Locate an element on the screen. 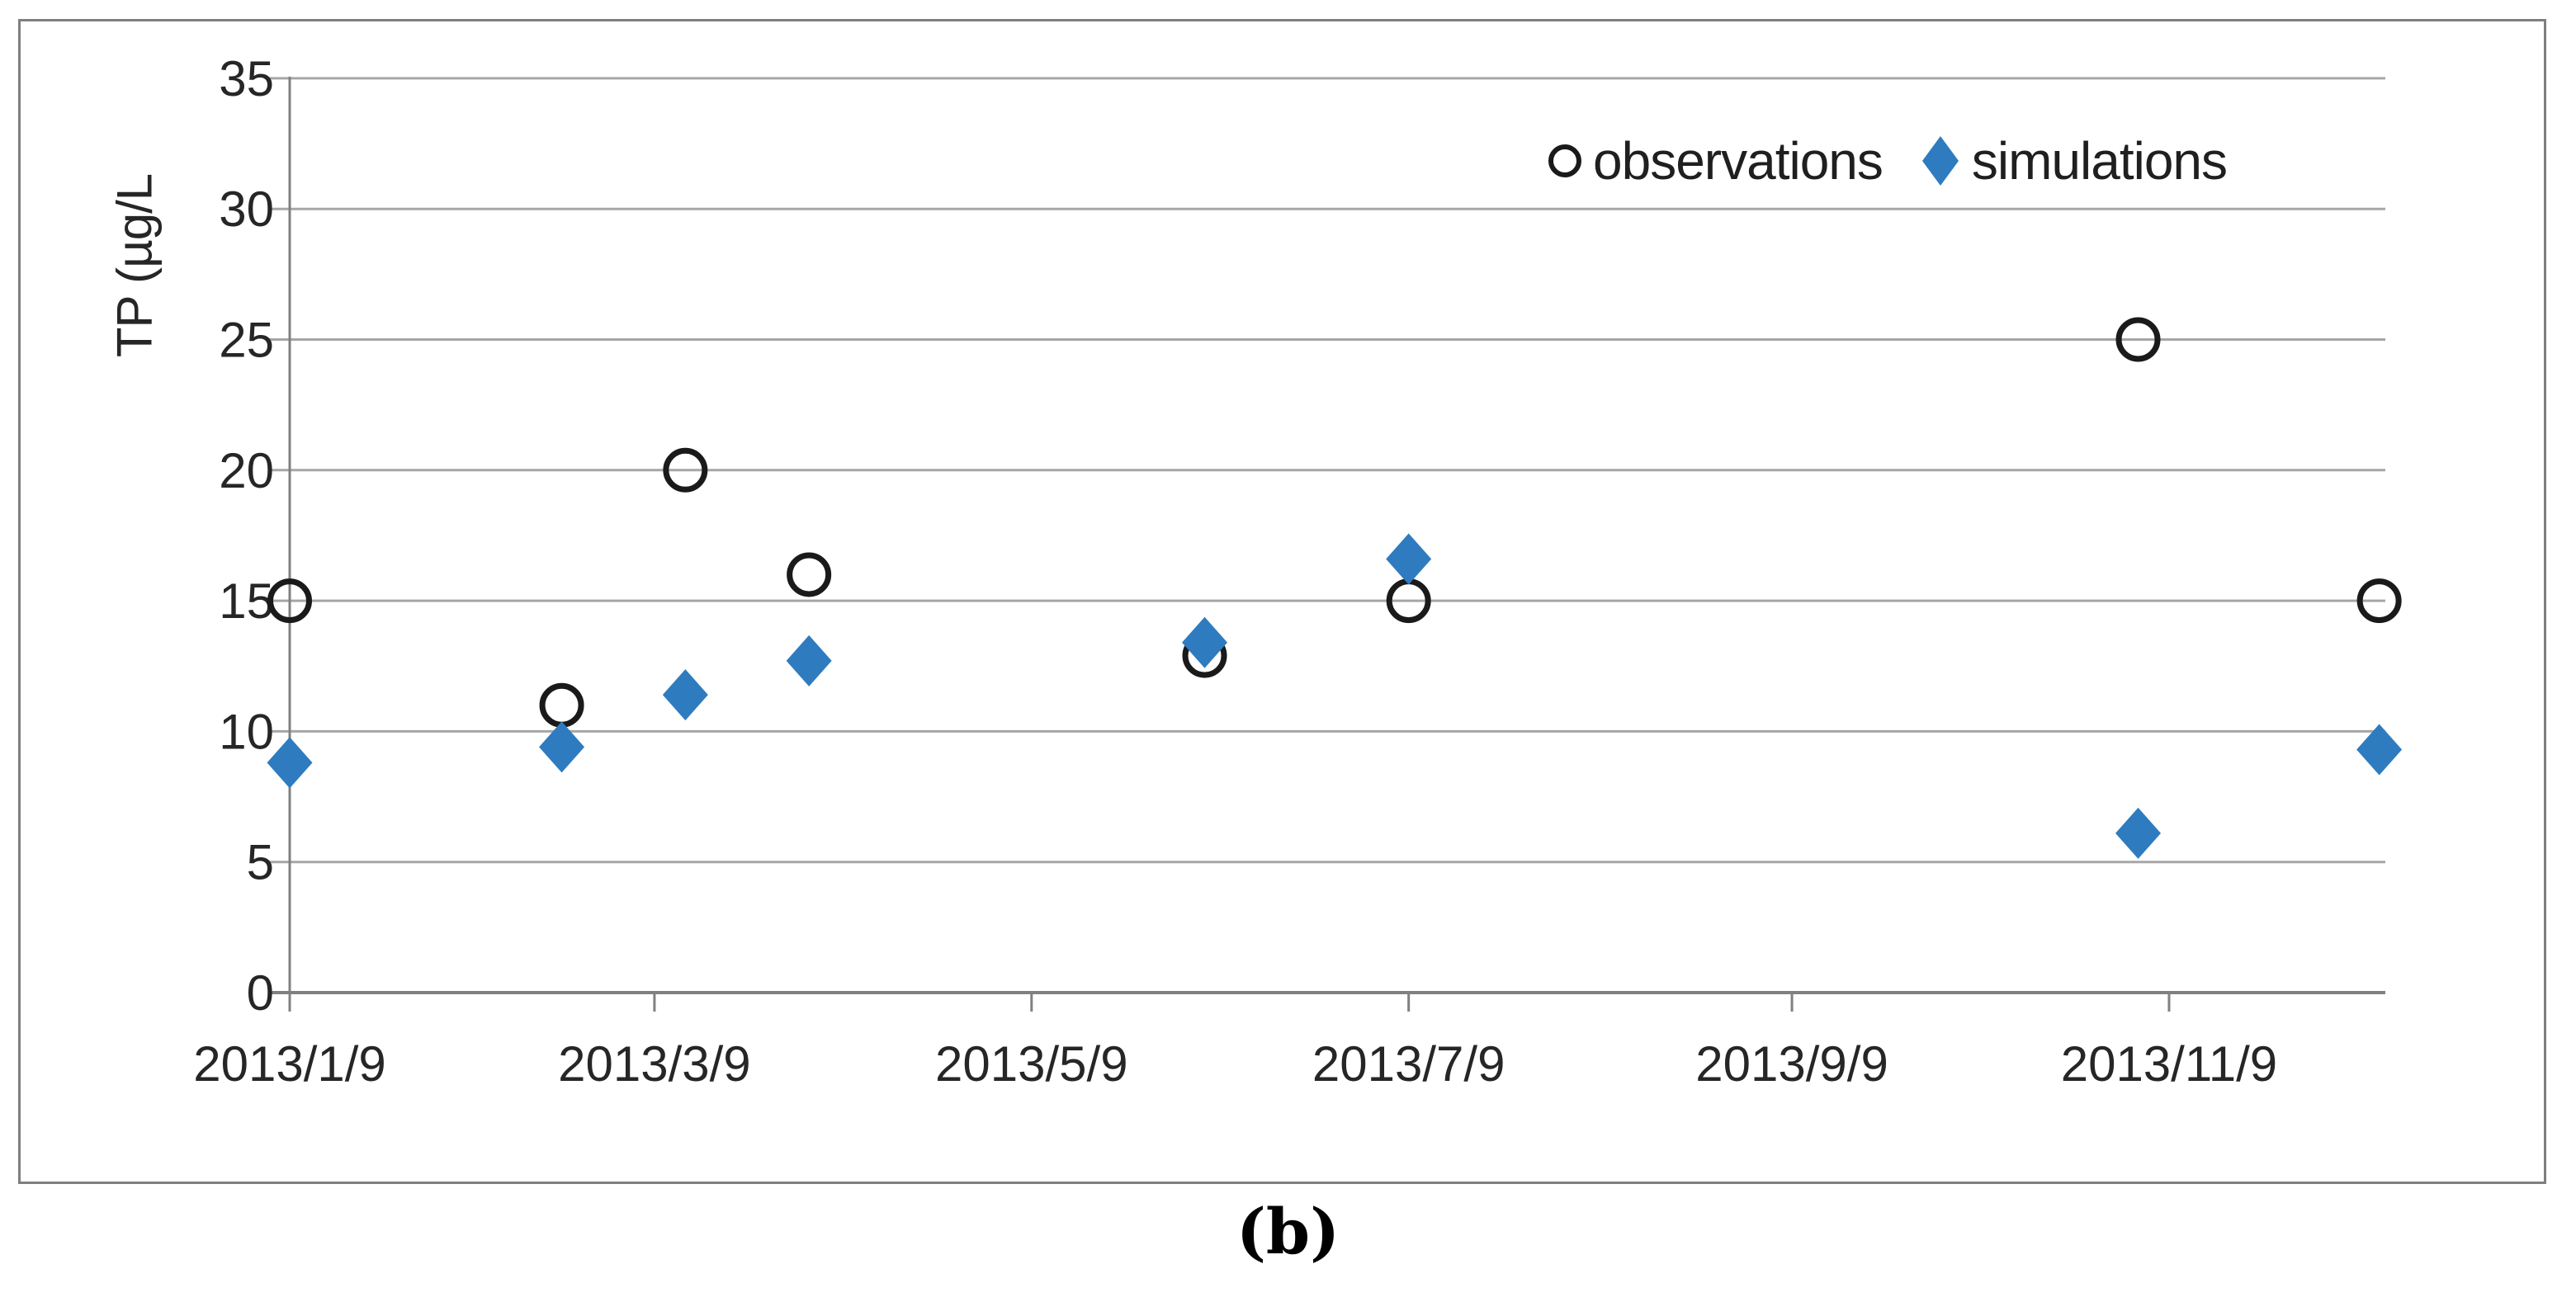 The width and height of the screenshot is (2576, 1302). figure-caption: (b) is located at coordinates (1288, 1231).